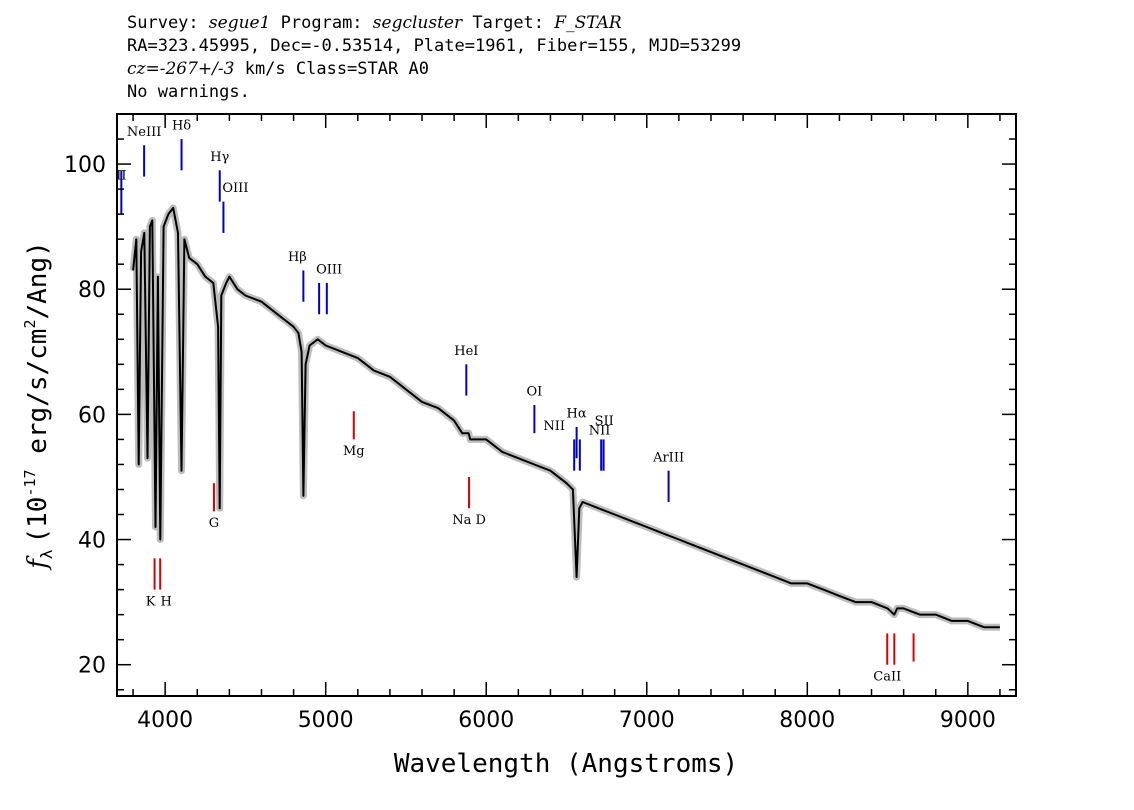  I want to click on x-tick-label: 8000, so click(807, 720).